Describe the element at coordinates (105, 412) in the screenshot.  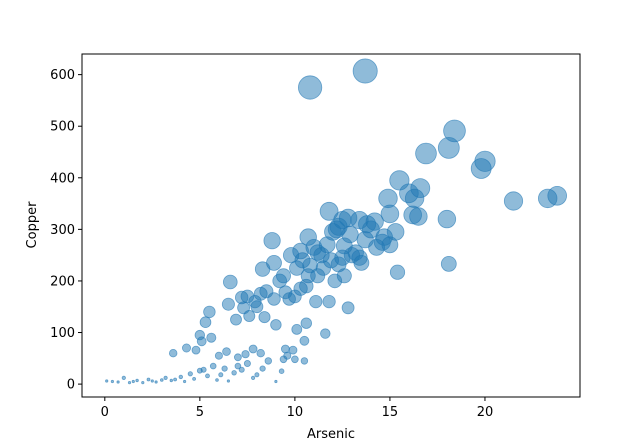
I see `x-tick-label: 0` at that location.